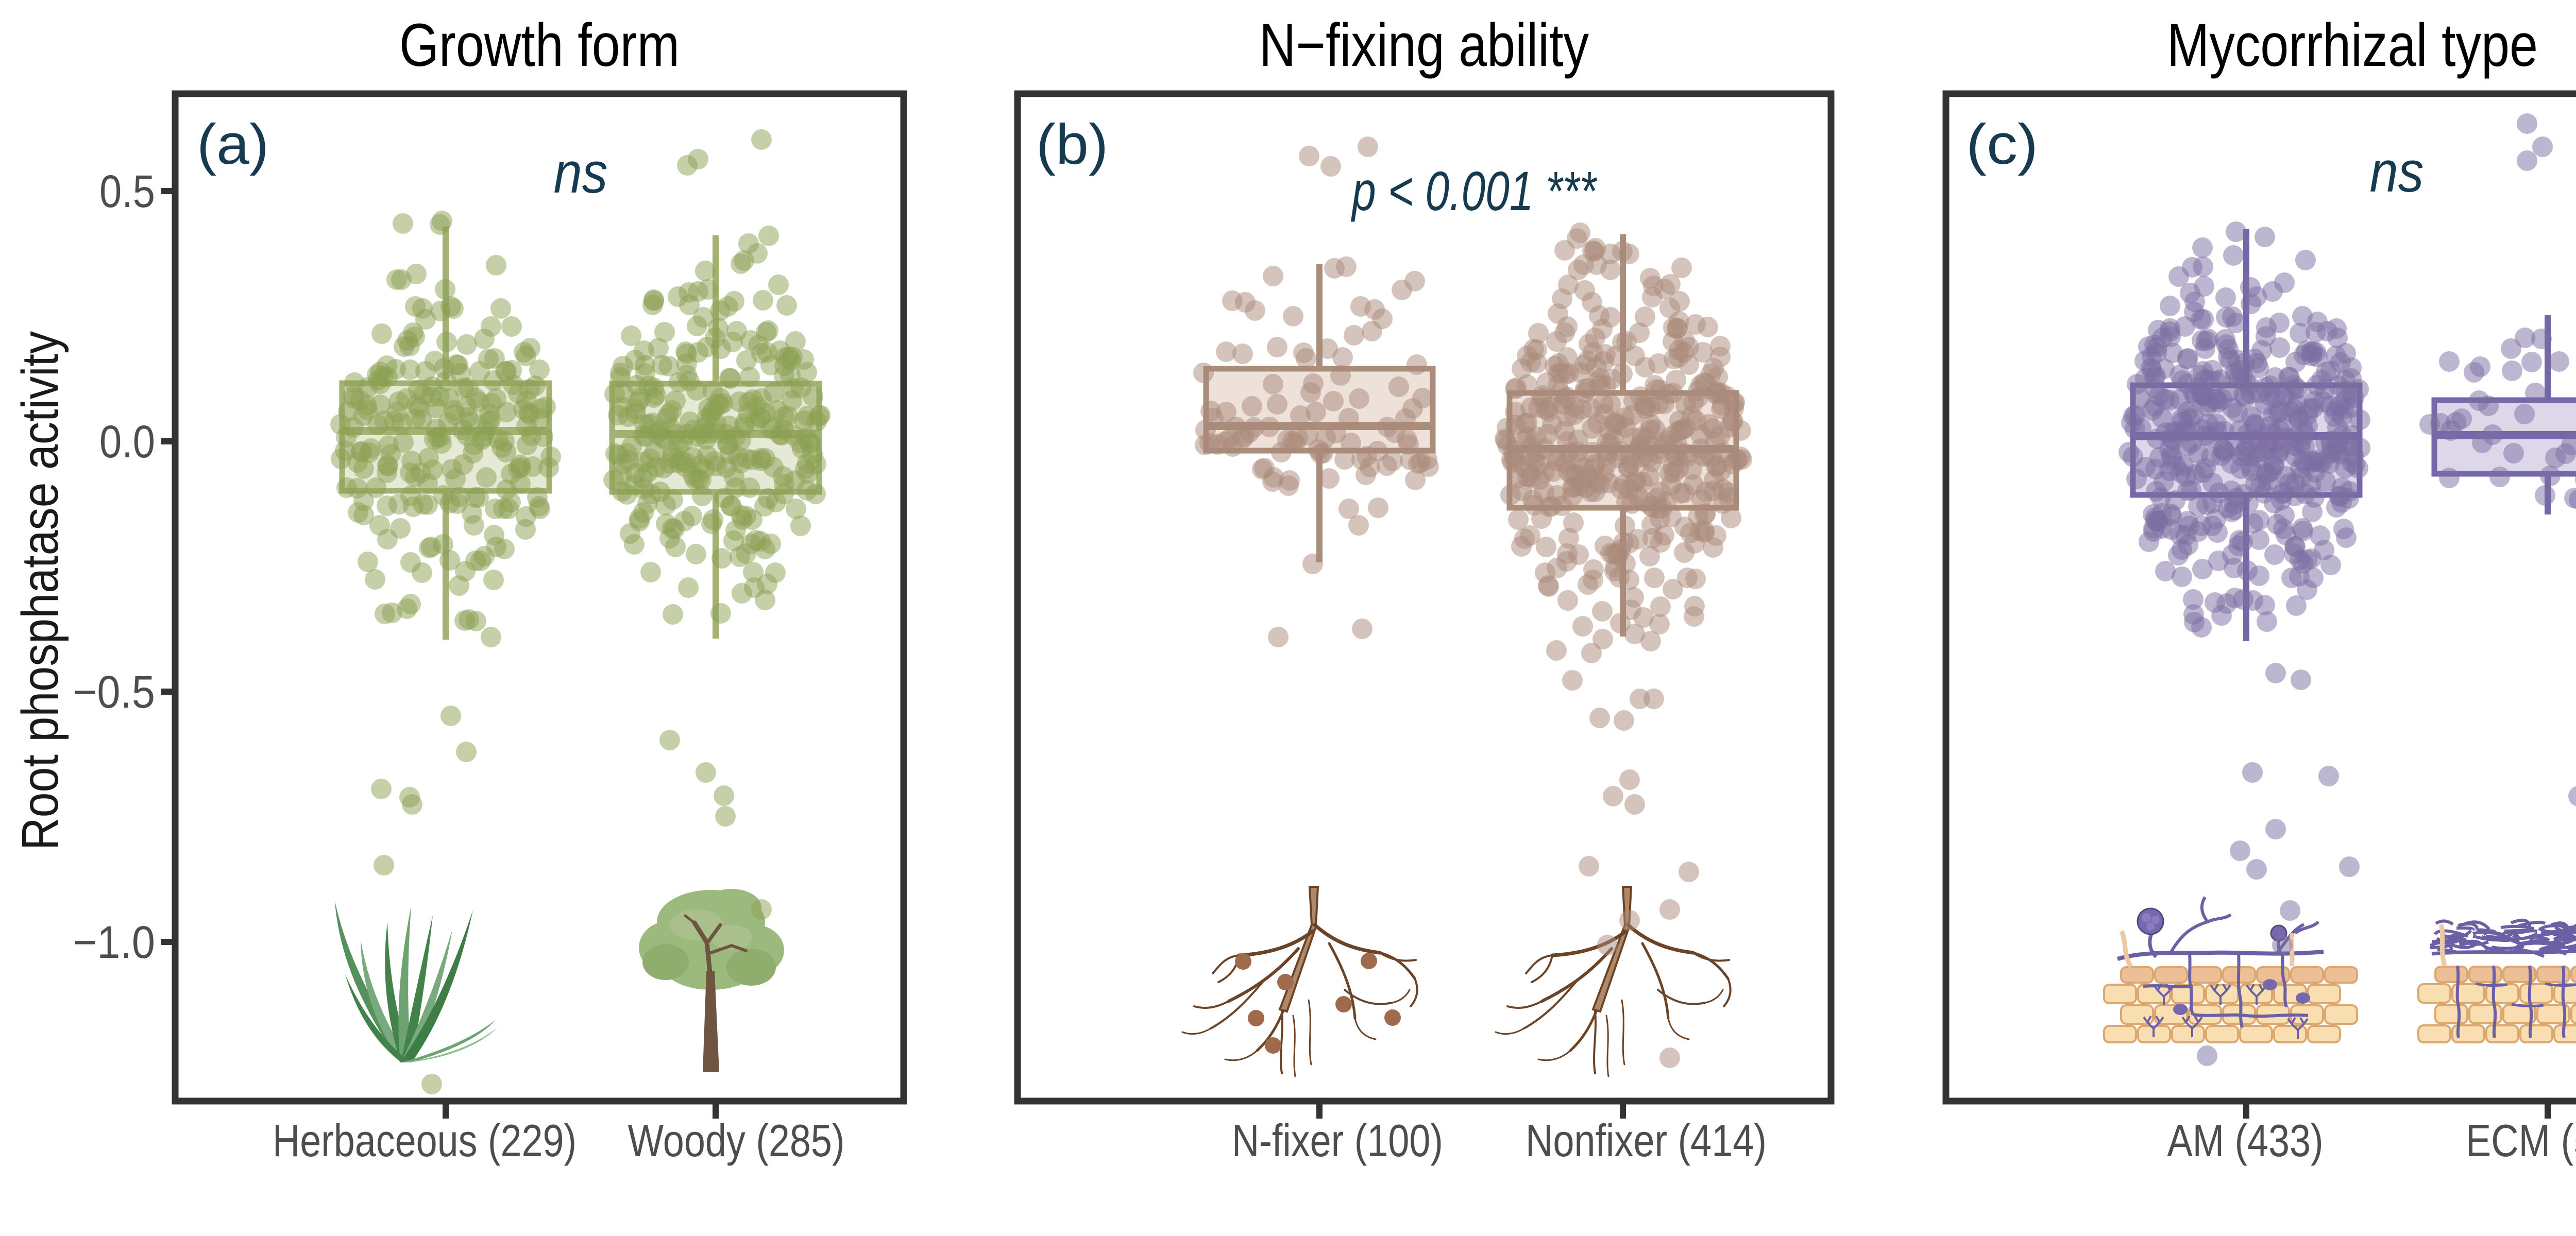 This screenshot has width=2576, height=1236. What do you see at coordinates (1424, 45) in the screenshot?
I see `svg-text: N−fixing ability` at bounding box center [1424, 45].